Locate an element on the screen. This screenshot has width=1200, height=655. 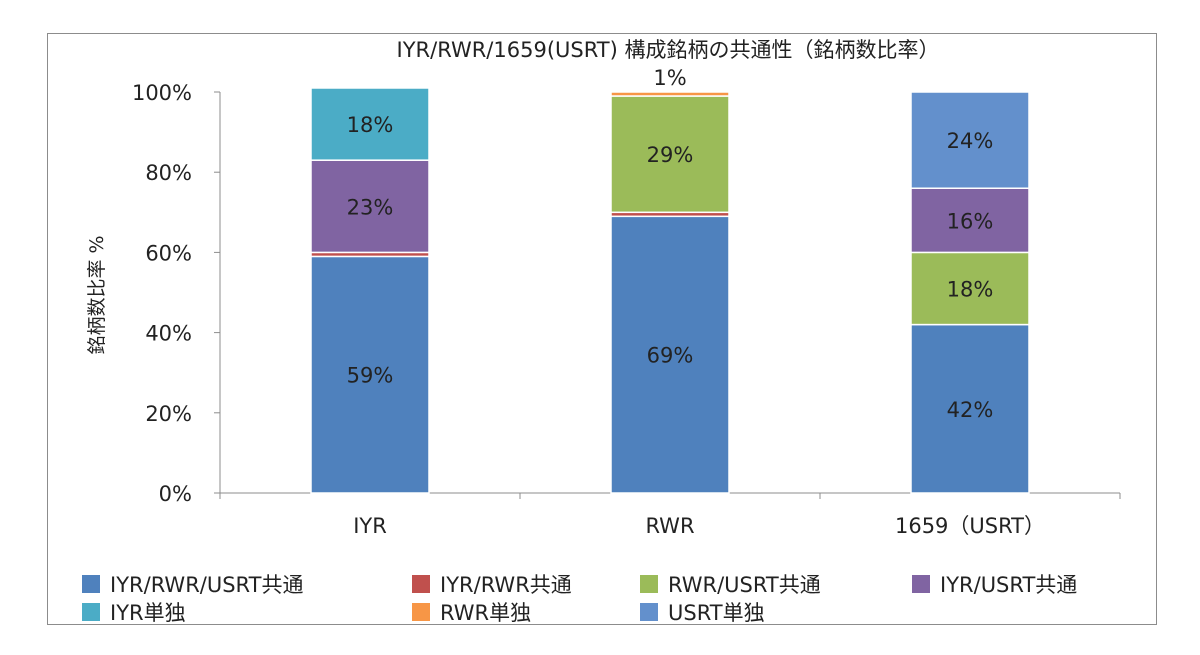
legend-label: IYR/RWR/USRT共通 is located at coordinates (206, 585).